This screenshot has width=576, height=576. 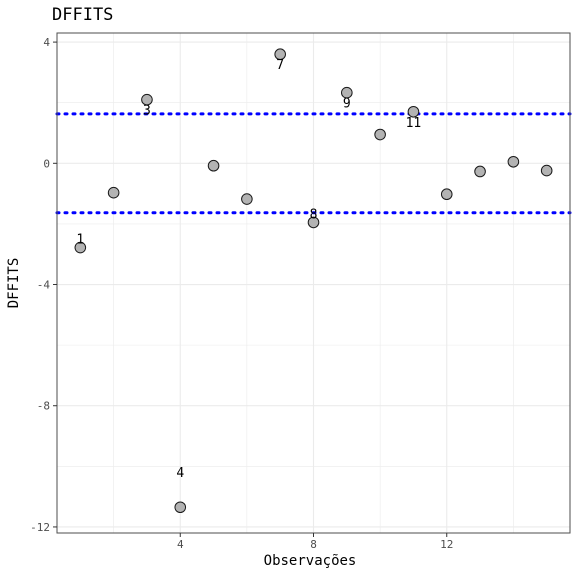 I want to click on x-axis-ticks: 4 8 12, so click(x=315, y=542).